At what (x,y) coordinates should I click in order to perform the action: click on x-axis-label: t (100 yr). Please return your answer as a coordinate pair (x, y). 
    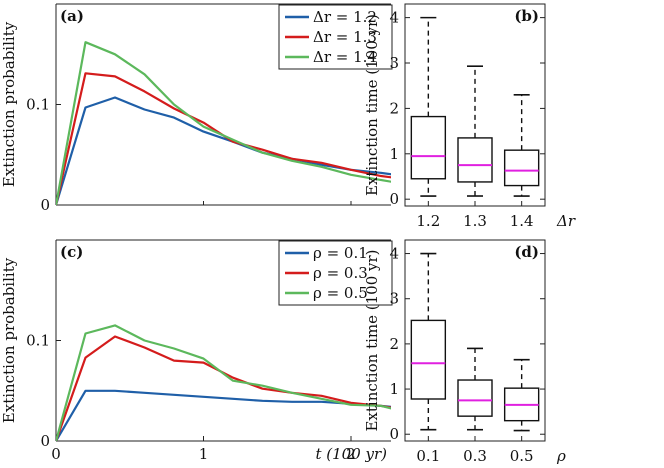
    Looking at the image, I should click on (351, 454).